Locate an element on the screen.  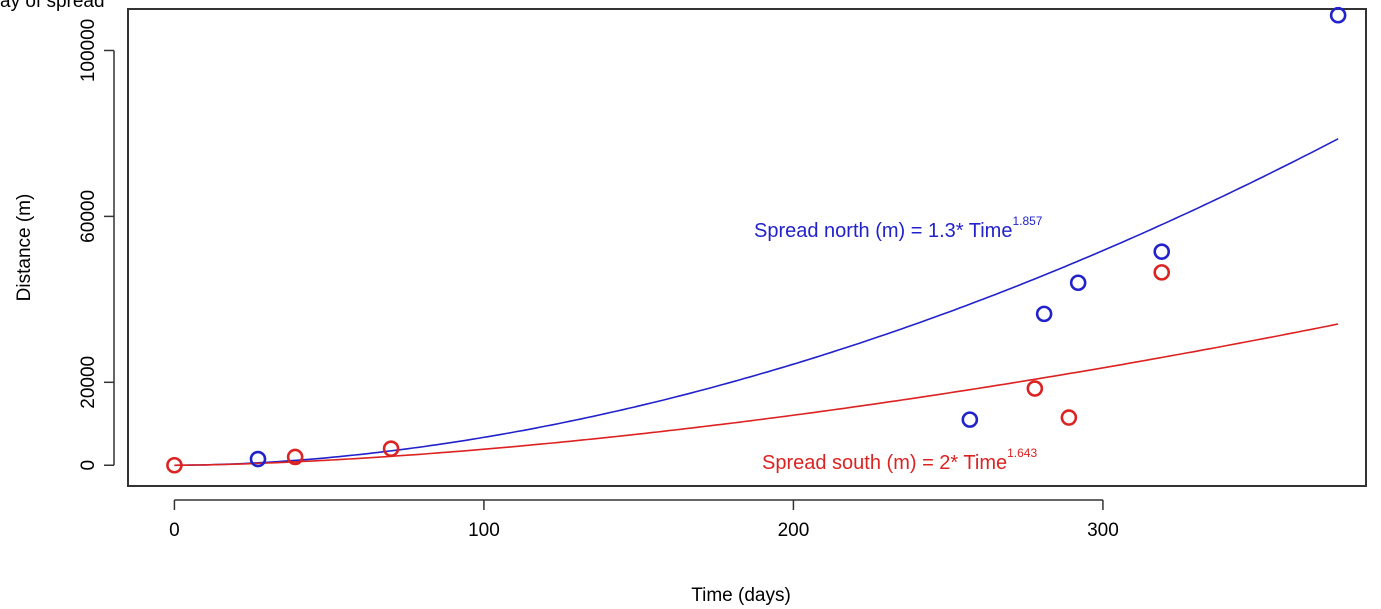
x-tick-label: 100 is located at coordinates (484, 530).